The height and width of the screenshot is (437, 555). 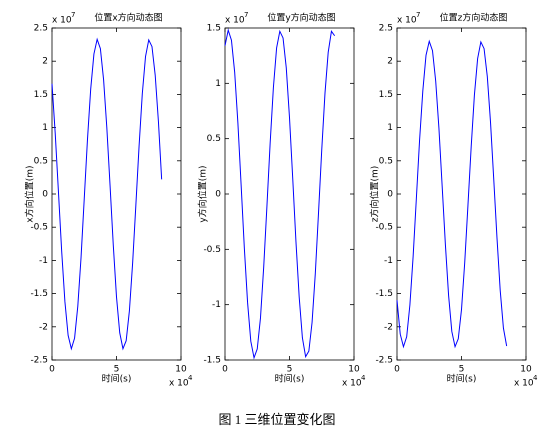 What do you see at coordinates (203, 193) in the screenshot?
I see `y-axis-label: y方向位置(m)` at bounding box center [203, 193].